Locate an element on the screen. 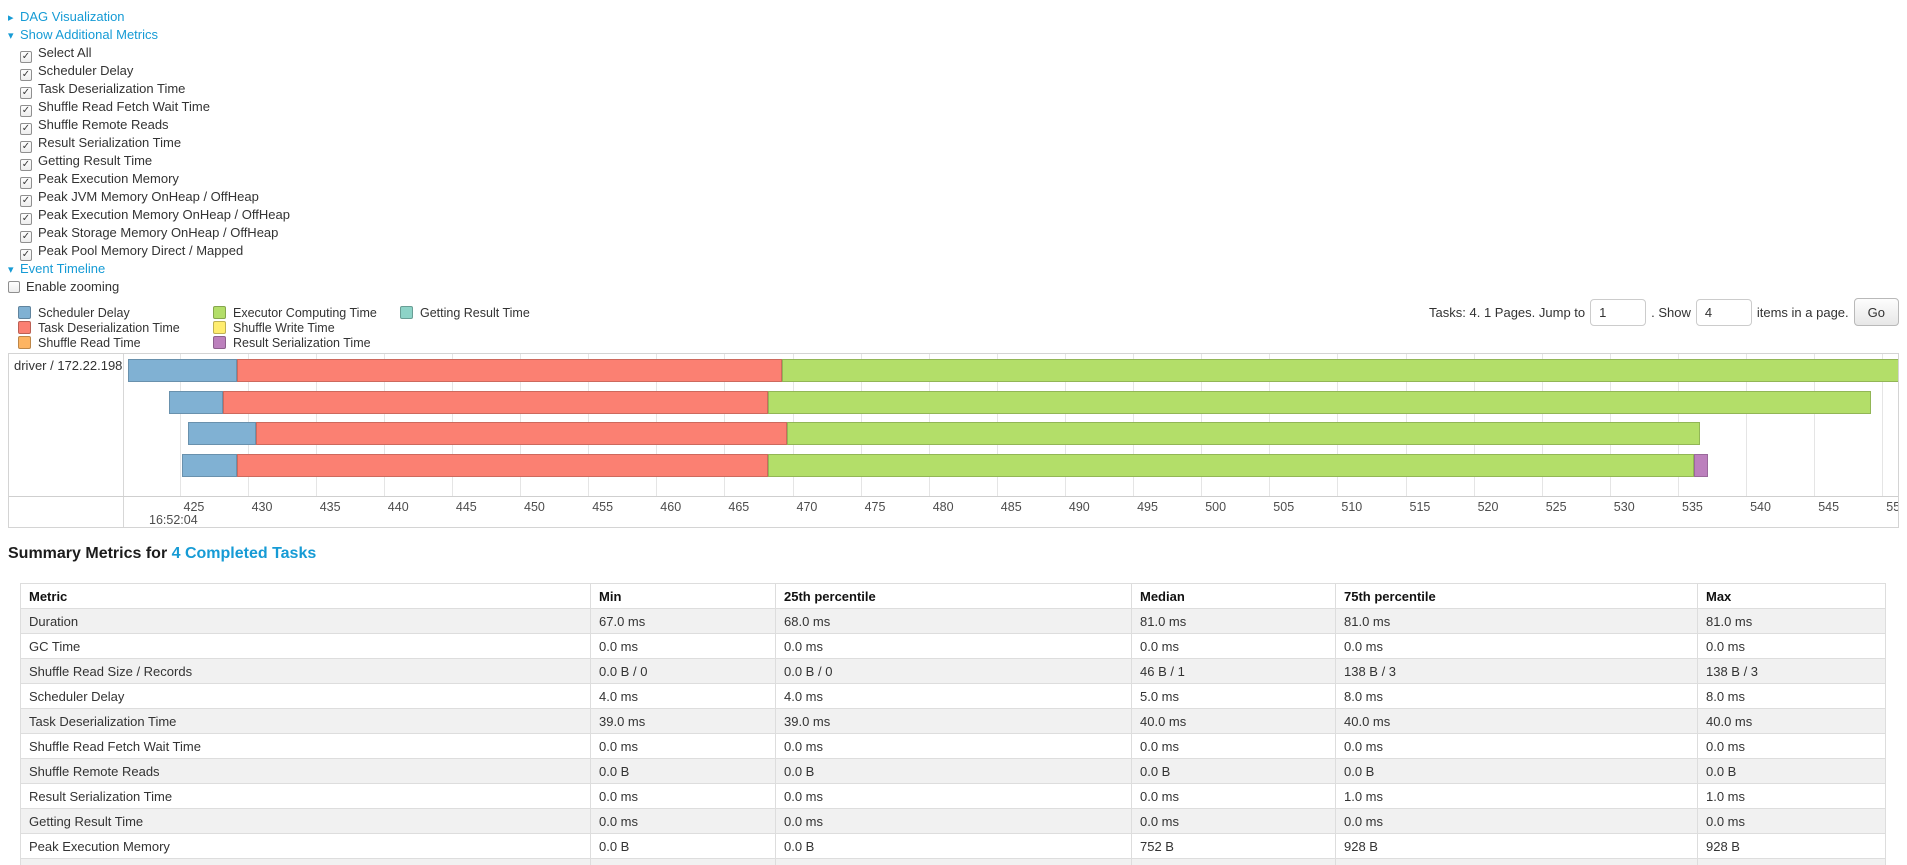 This screenshot has height=865, width=1907. timeline-tick-label: 430 is located at coordinates (262, 507).